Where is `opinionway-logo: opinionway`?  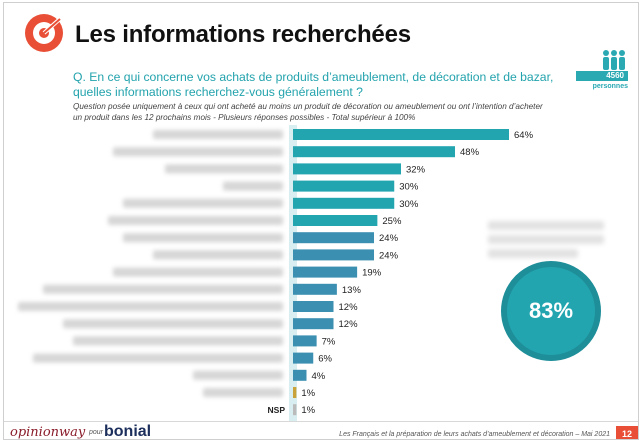
opinionway-logo: opinionway is located at coordinates (48, 432).